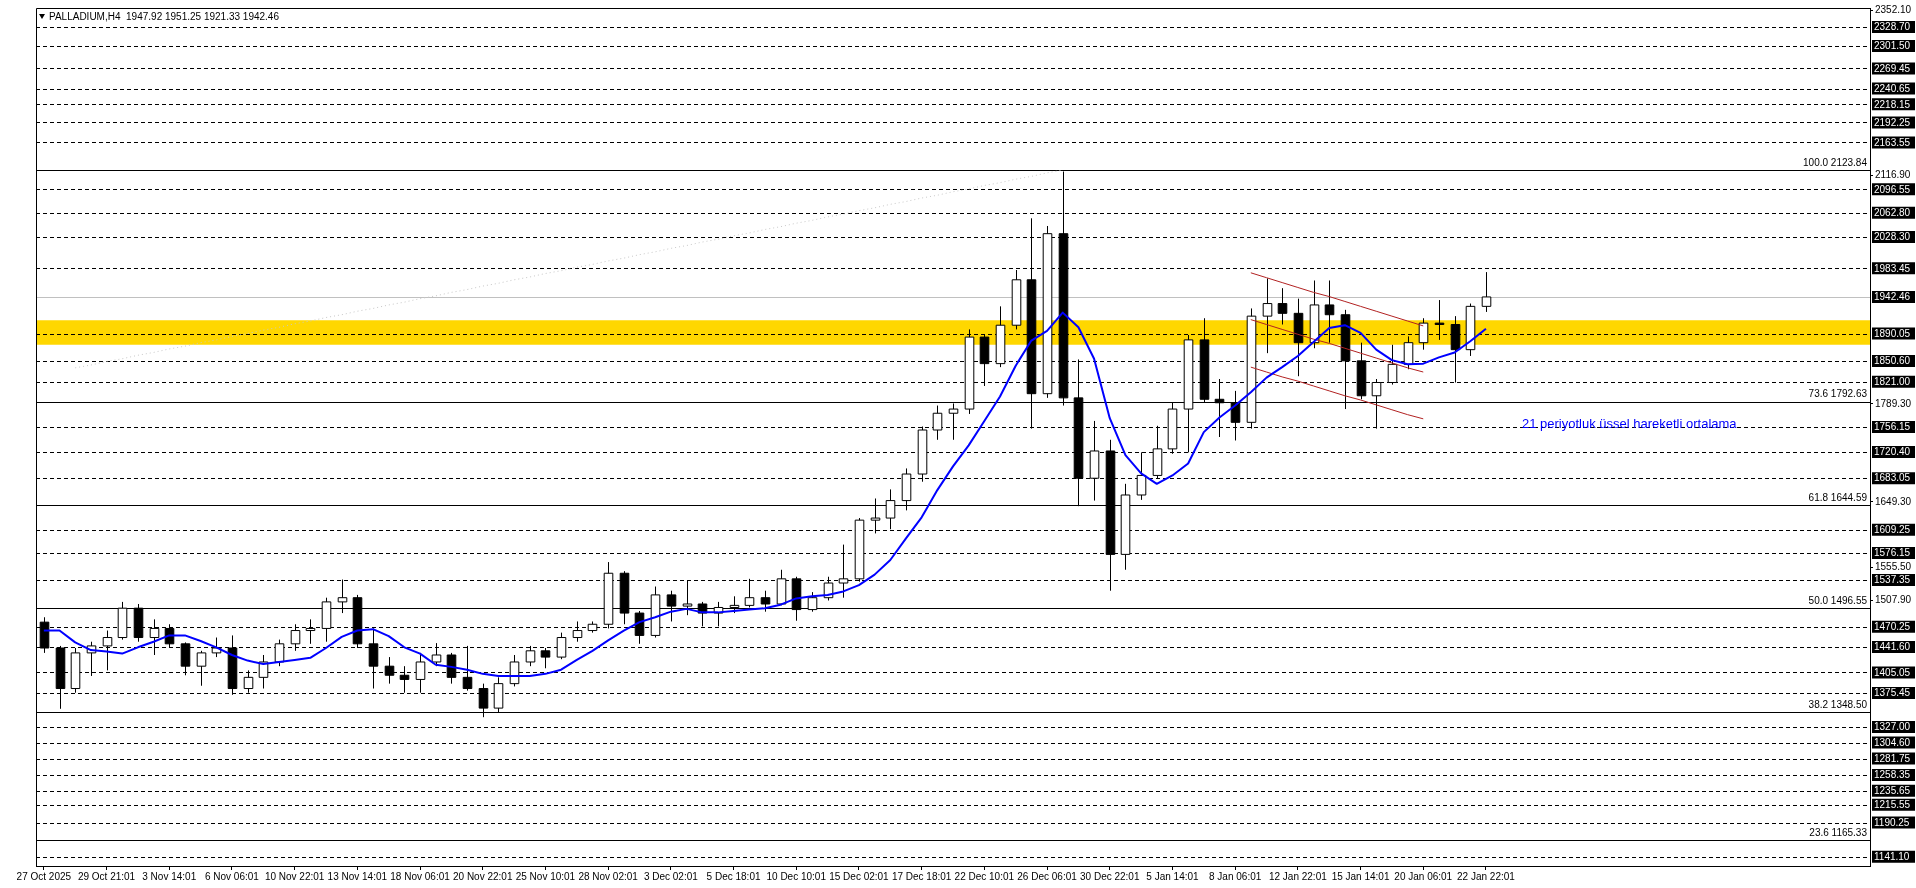 This screenshot has height=888, width=1916. I want to click on x-tick-label: 6 Nov 06:01, so click(232, 876).